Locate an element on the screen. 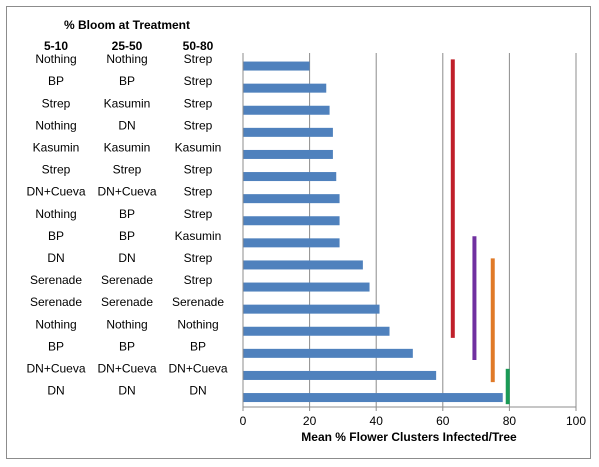 This screenshot has height=467, width=599. x-tick-label: 80 is located at coordinates (510, 421).